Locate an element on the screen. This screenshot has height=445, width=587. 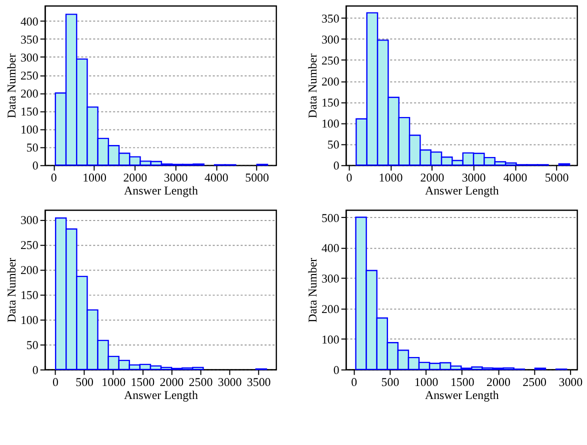
y-tick-label: 500 is located at coordinates (330, 217).